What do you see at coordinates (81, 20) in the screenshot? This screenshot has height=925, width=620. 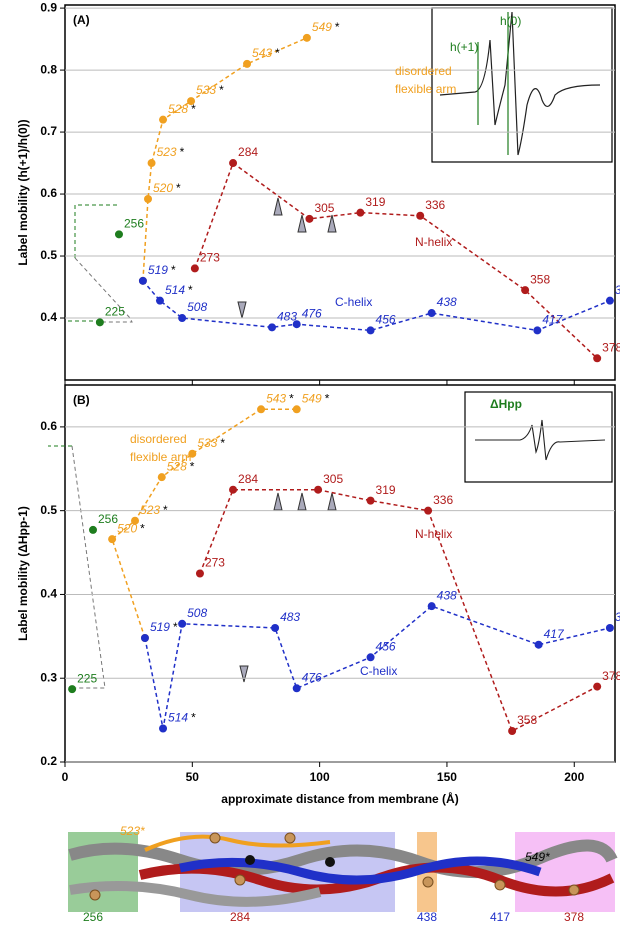 I see `panel-title: (A)` at bounding box center [81, 20].